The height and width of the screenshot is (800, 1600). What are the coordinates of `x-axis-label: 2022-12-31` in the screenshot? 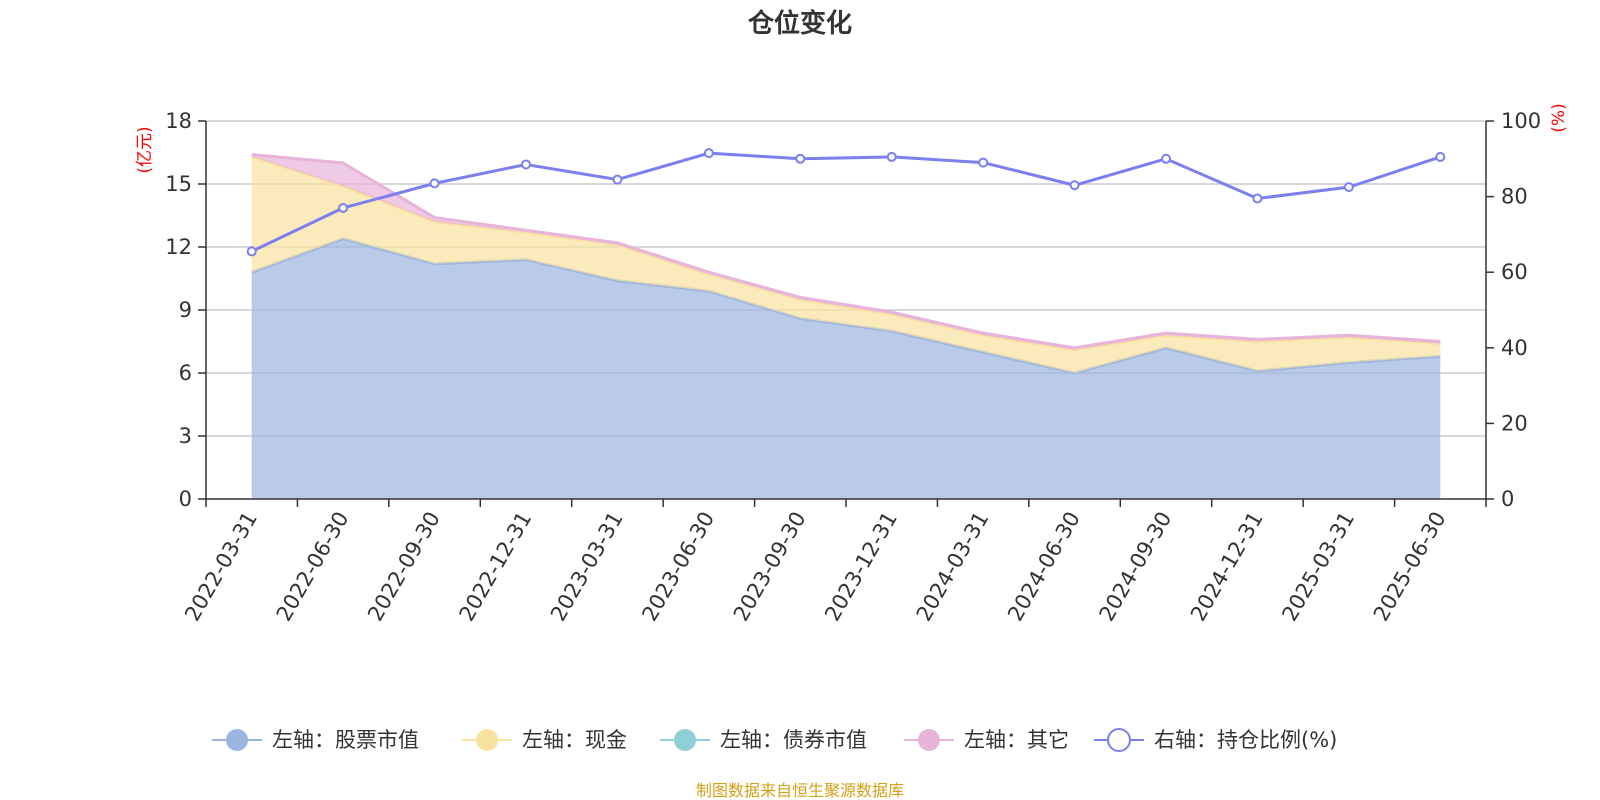 It's located at (496, 567).